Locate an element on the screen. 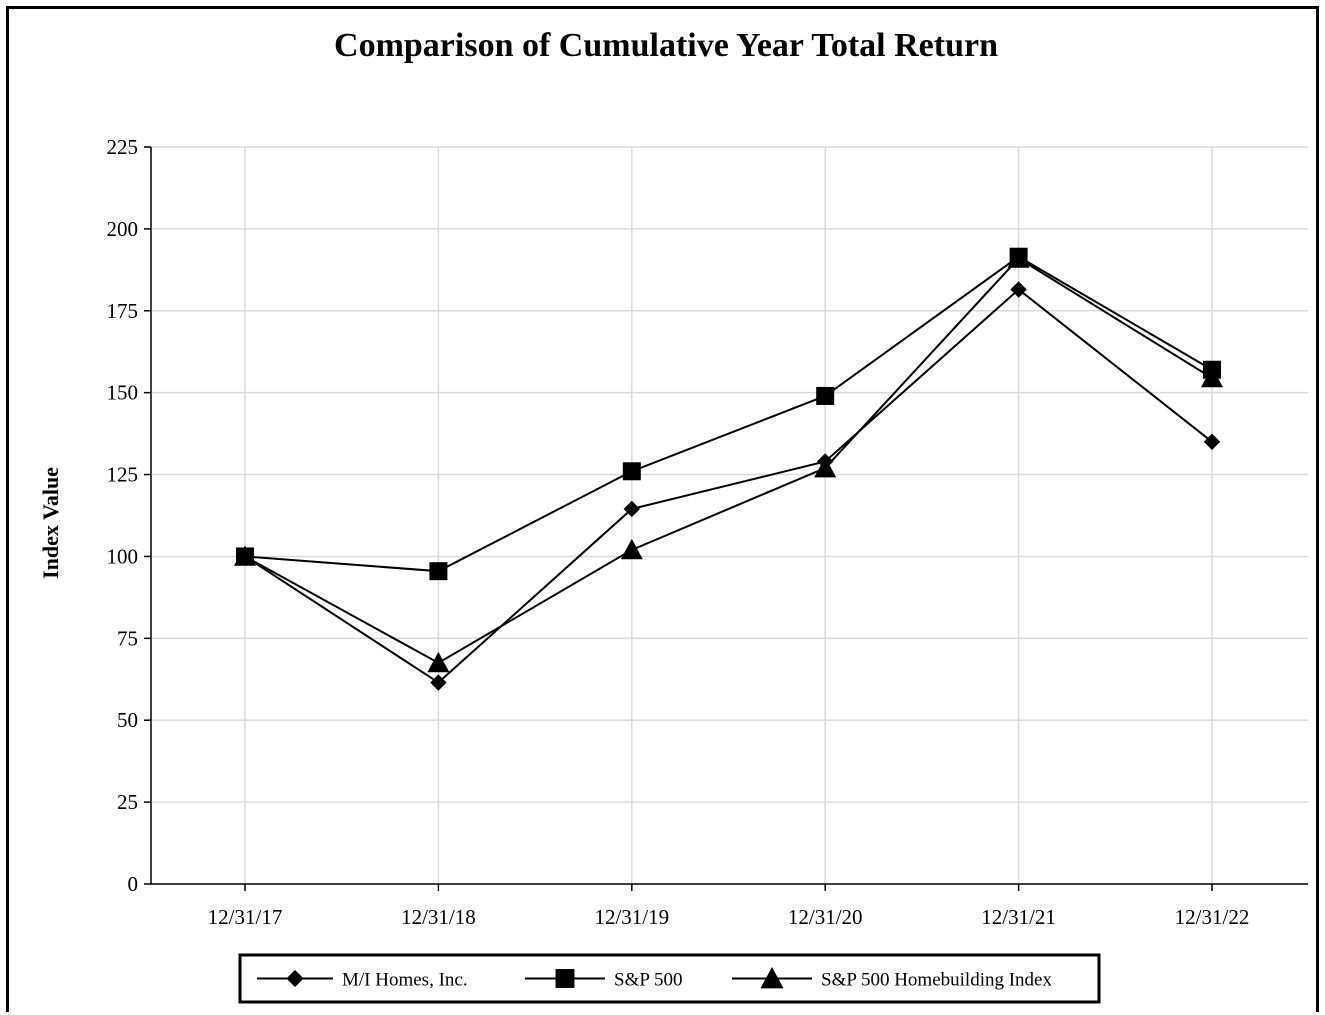  y-tick-label: 175 is located at coordinates (123, 311).